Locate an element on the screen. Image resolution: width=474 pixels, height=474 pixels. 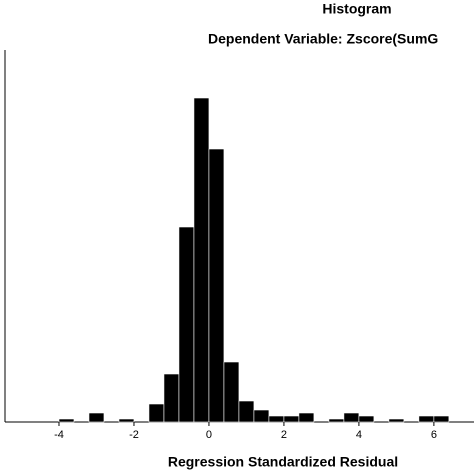
x-tick-label: -4 is located at coordinates (59, 435).